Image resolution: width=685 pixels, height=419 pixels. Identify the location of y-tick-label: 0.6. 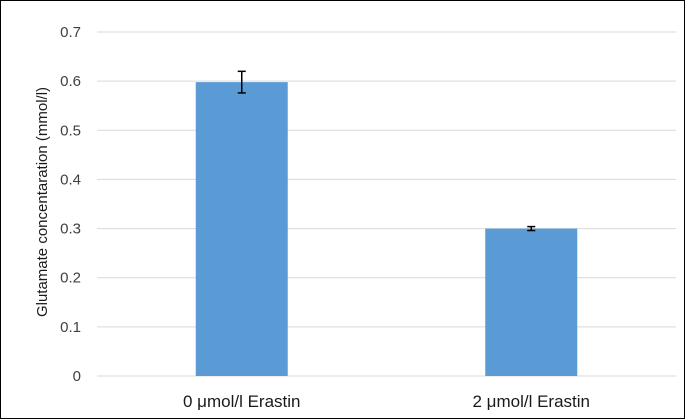
(70, 81).